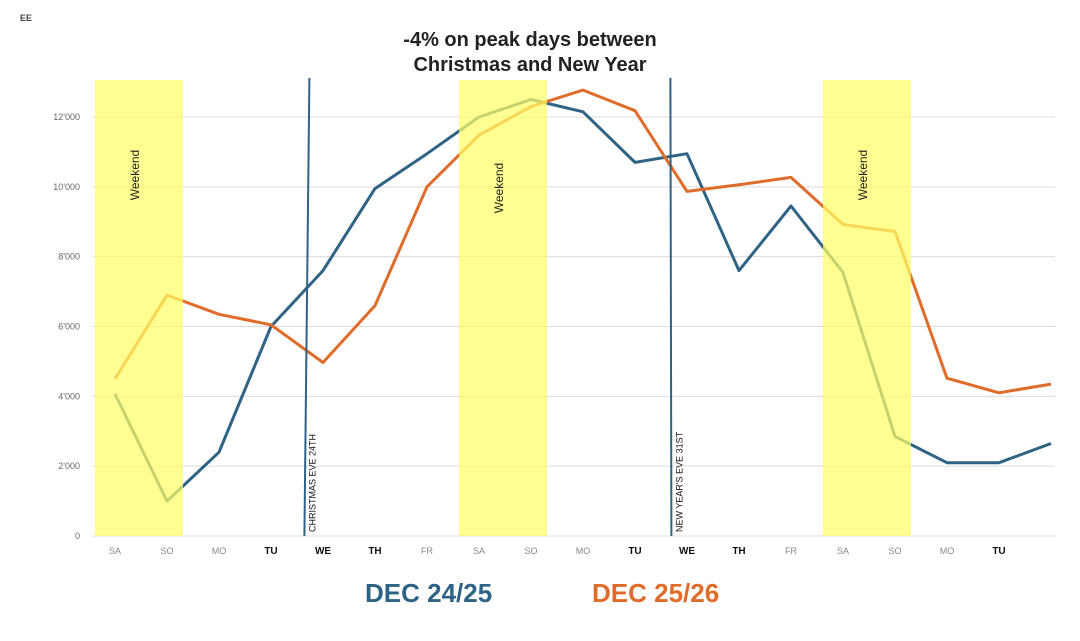 Image resolution: width=1080 pixels, height=641 pixels. Describe the element at coordinates (312, 483) in the screenshot. I see `event-marker-label: CHRISTMAS EVE 24TH` at that location.